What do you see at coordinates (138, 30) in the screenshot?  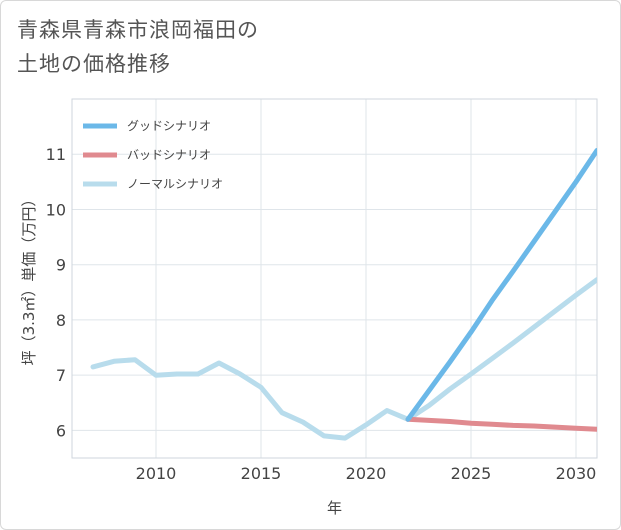 I see `chart-title-line-1: 青森県青森市浪岡福田の` at bounding box center [138, 30].